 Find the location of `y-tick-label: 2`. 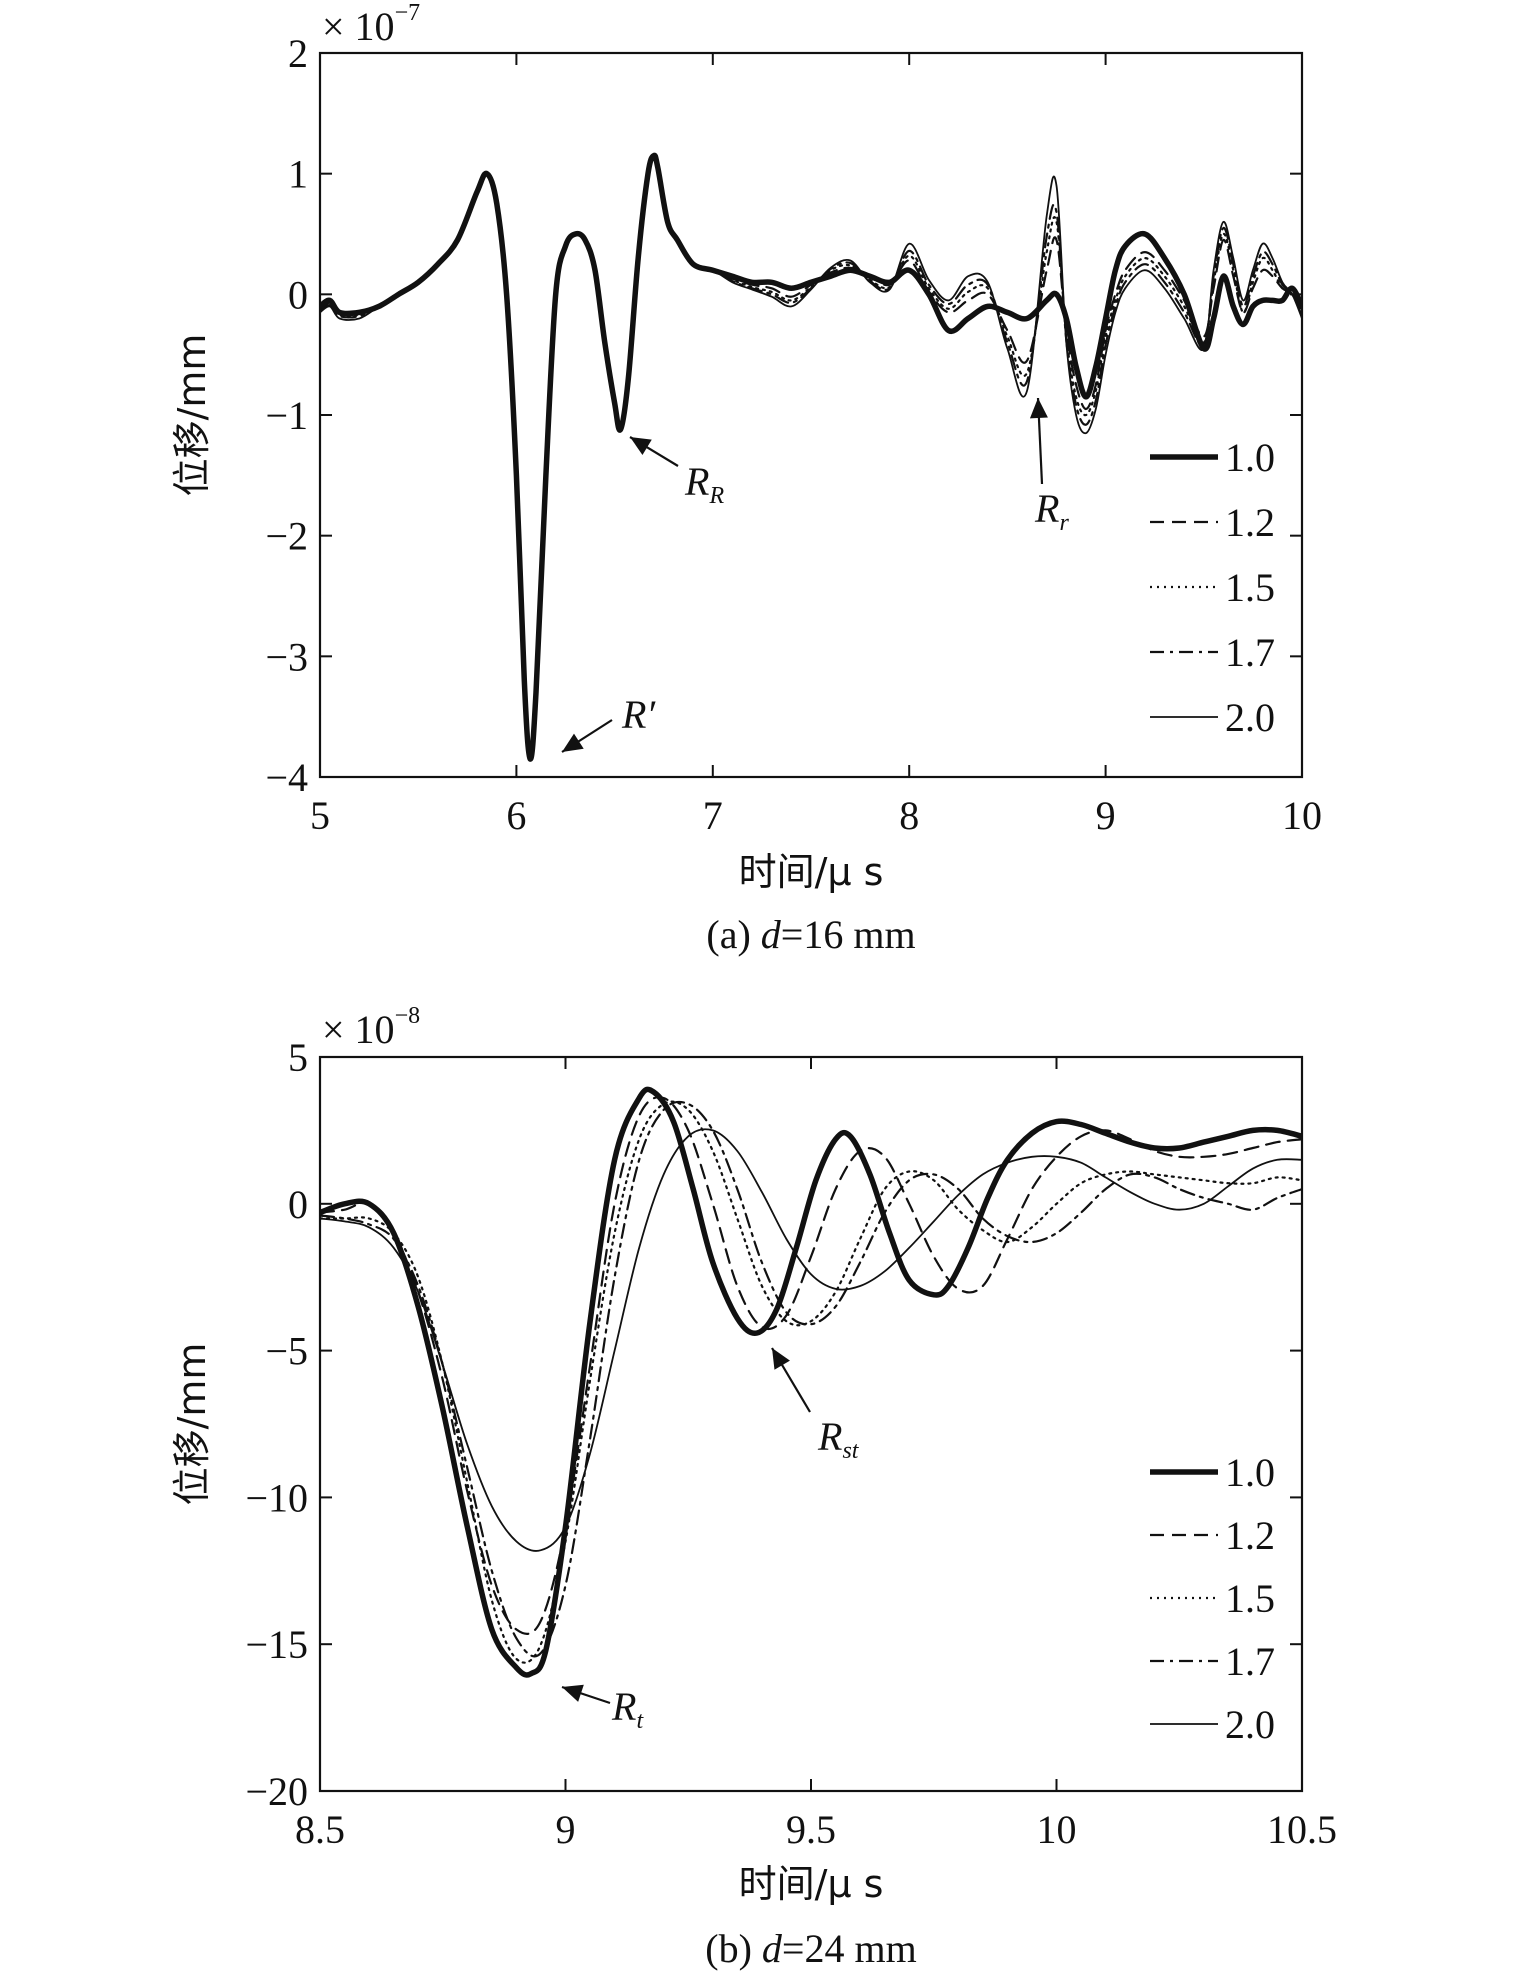

y-tick-label: 2 is located at coordinates (298, 53).